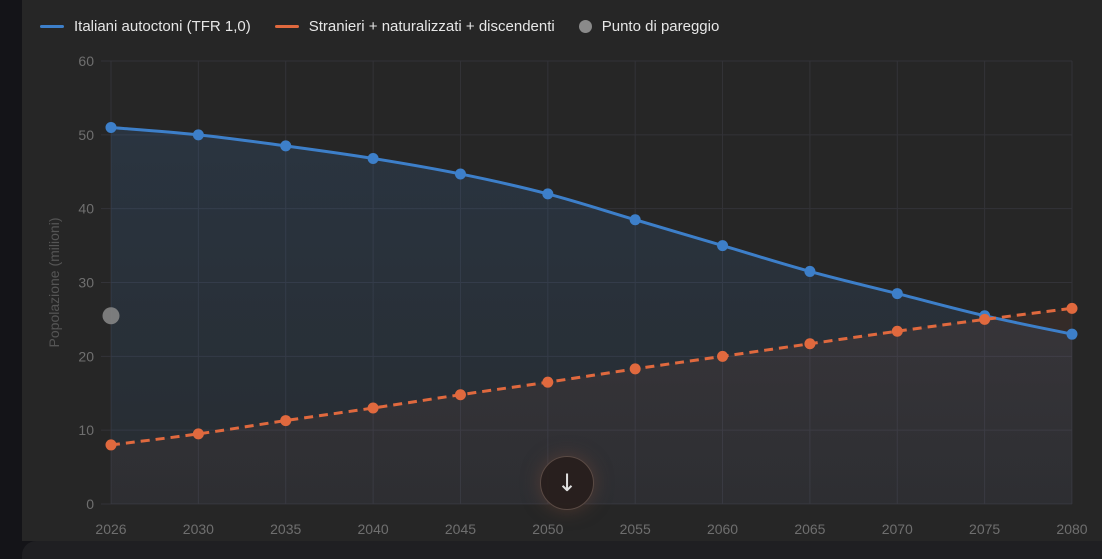  What do you see at coordinates (86, 61) in the screenshot?
I see `y-tick-label: 60` at bounding box center [86, 61].